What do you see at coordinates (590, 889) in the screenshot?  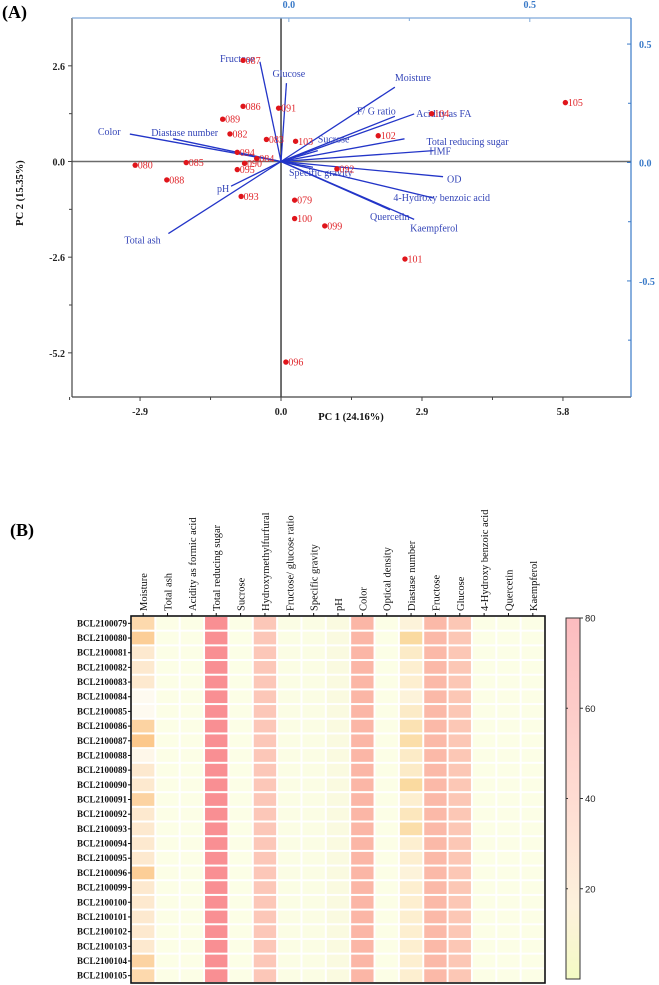 I see `colorbar-tick-label: 20` at bounding box center [590, 889].